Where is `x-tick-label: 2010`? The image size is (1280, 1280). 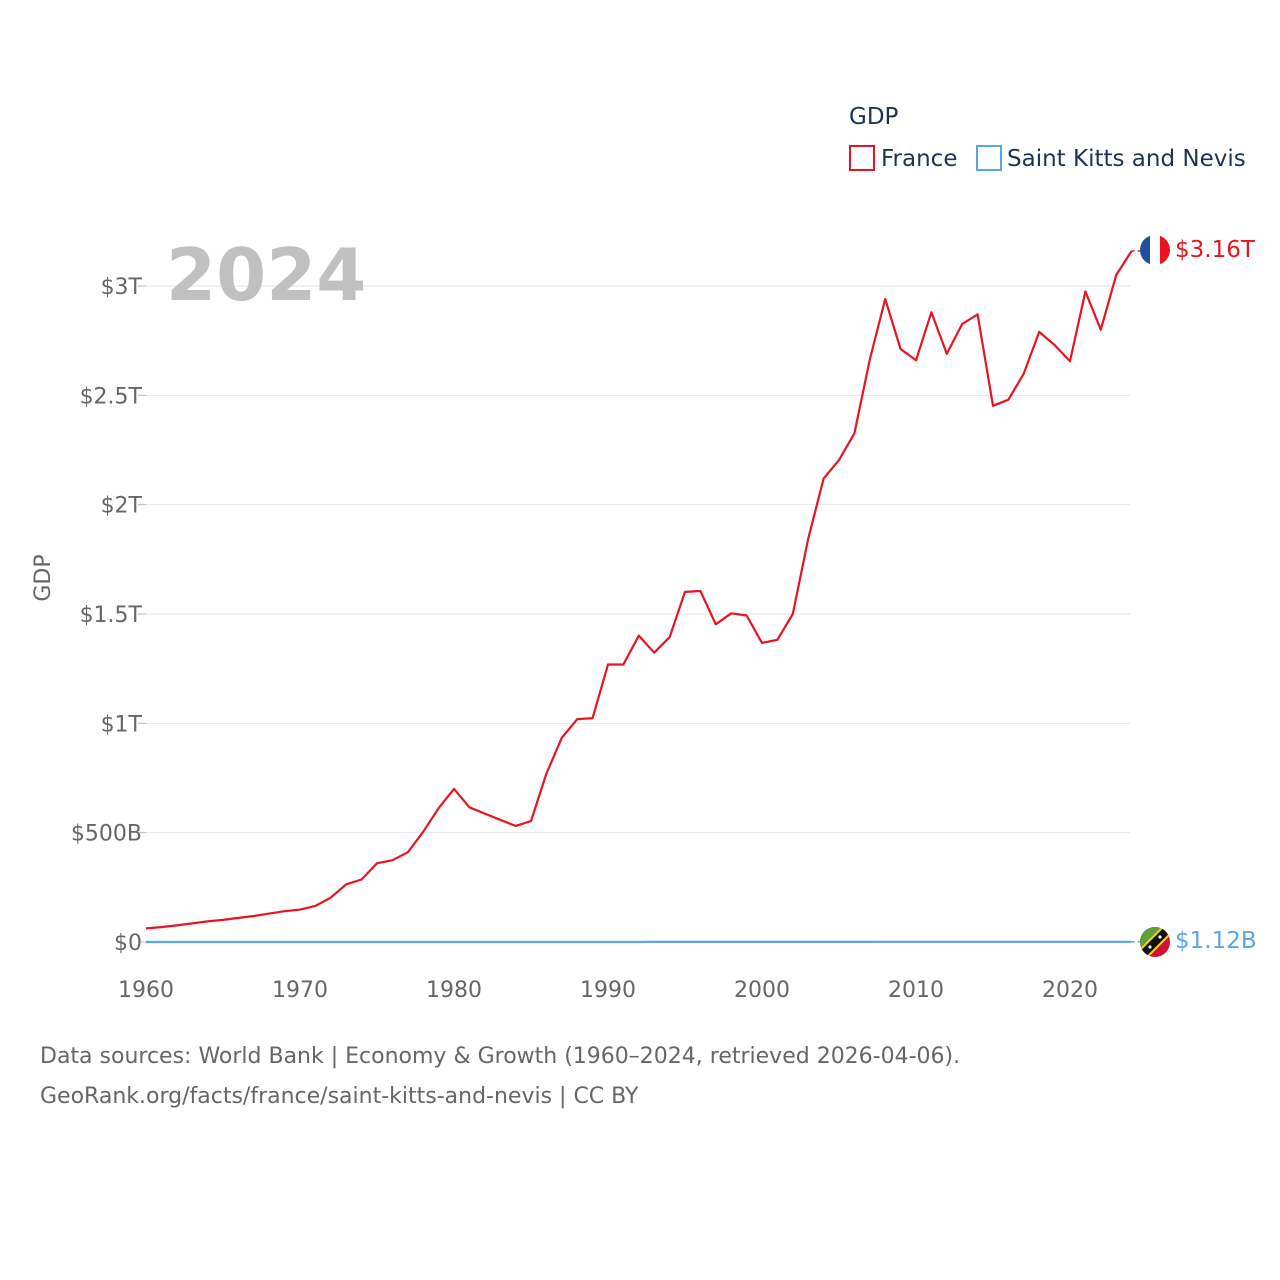
x-tick-label: 2010 is located at coordinates (916, 990).